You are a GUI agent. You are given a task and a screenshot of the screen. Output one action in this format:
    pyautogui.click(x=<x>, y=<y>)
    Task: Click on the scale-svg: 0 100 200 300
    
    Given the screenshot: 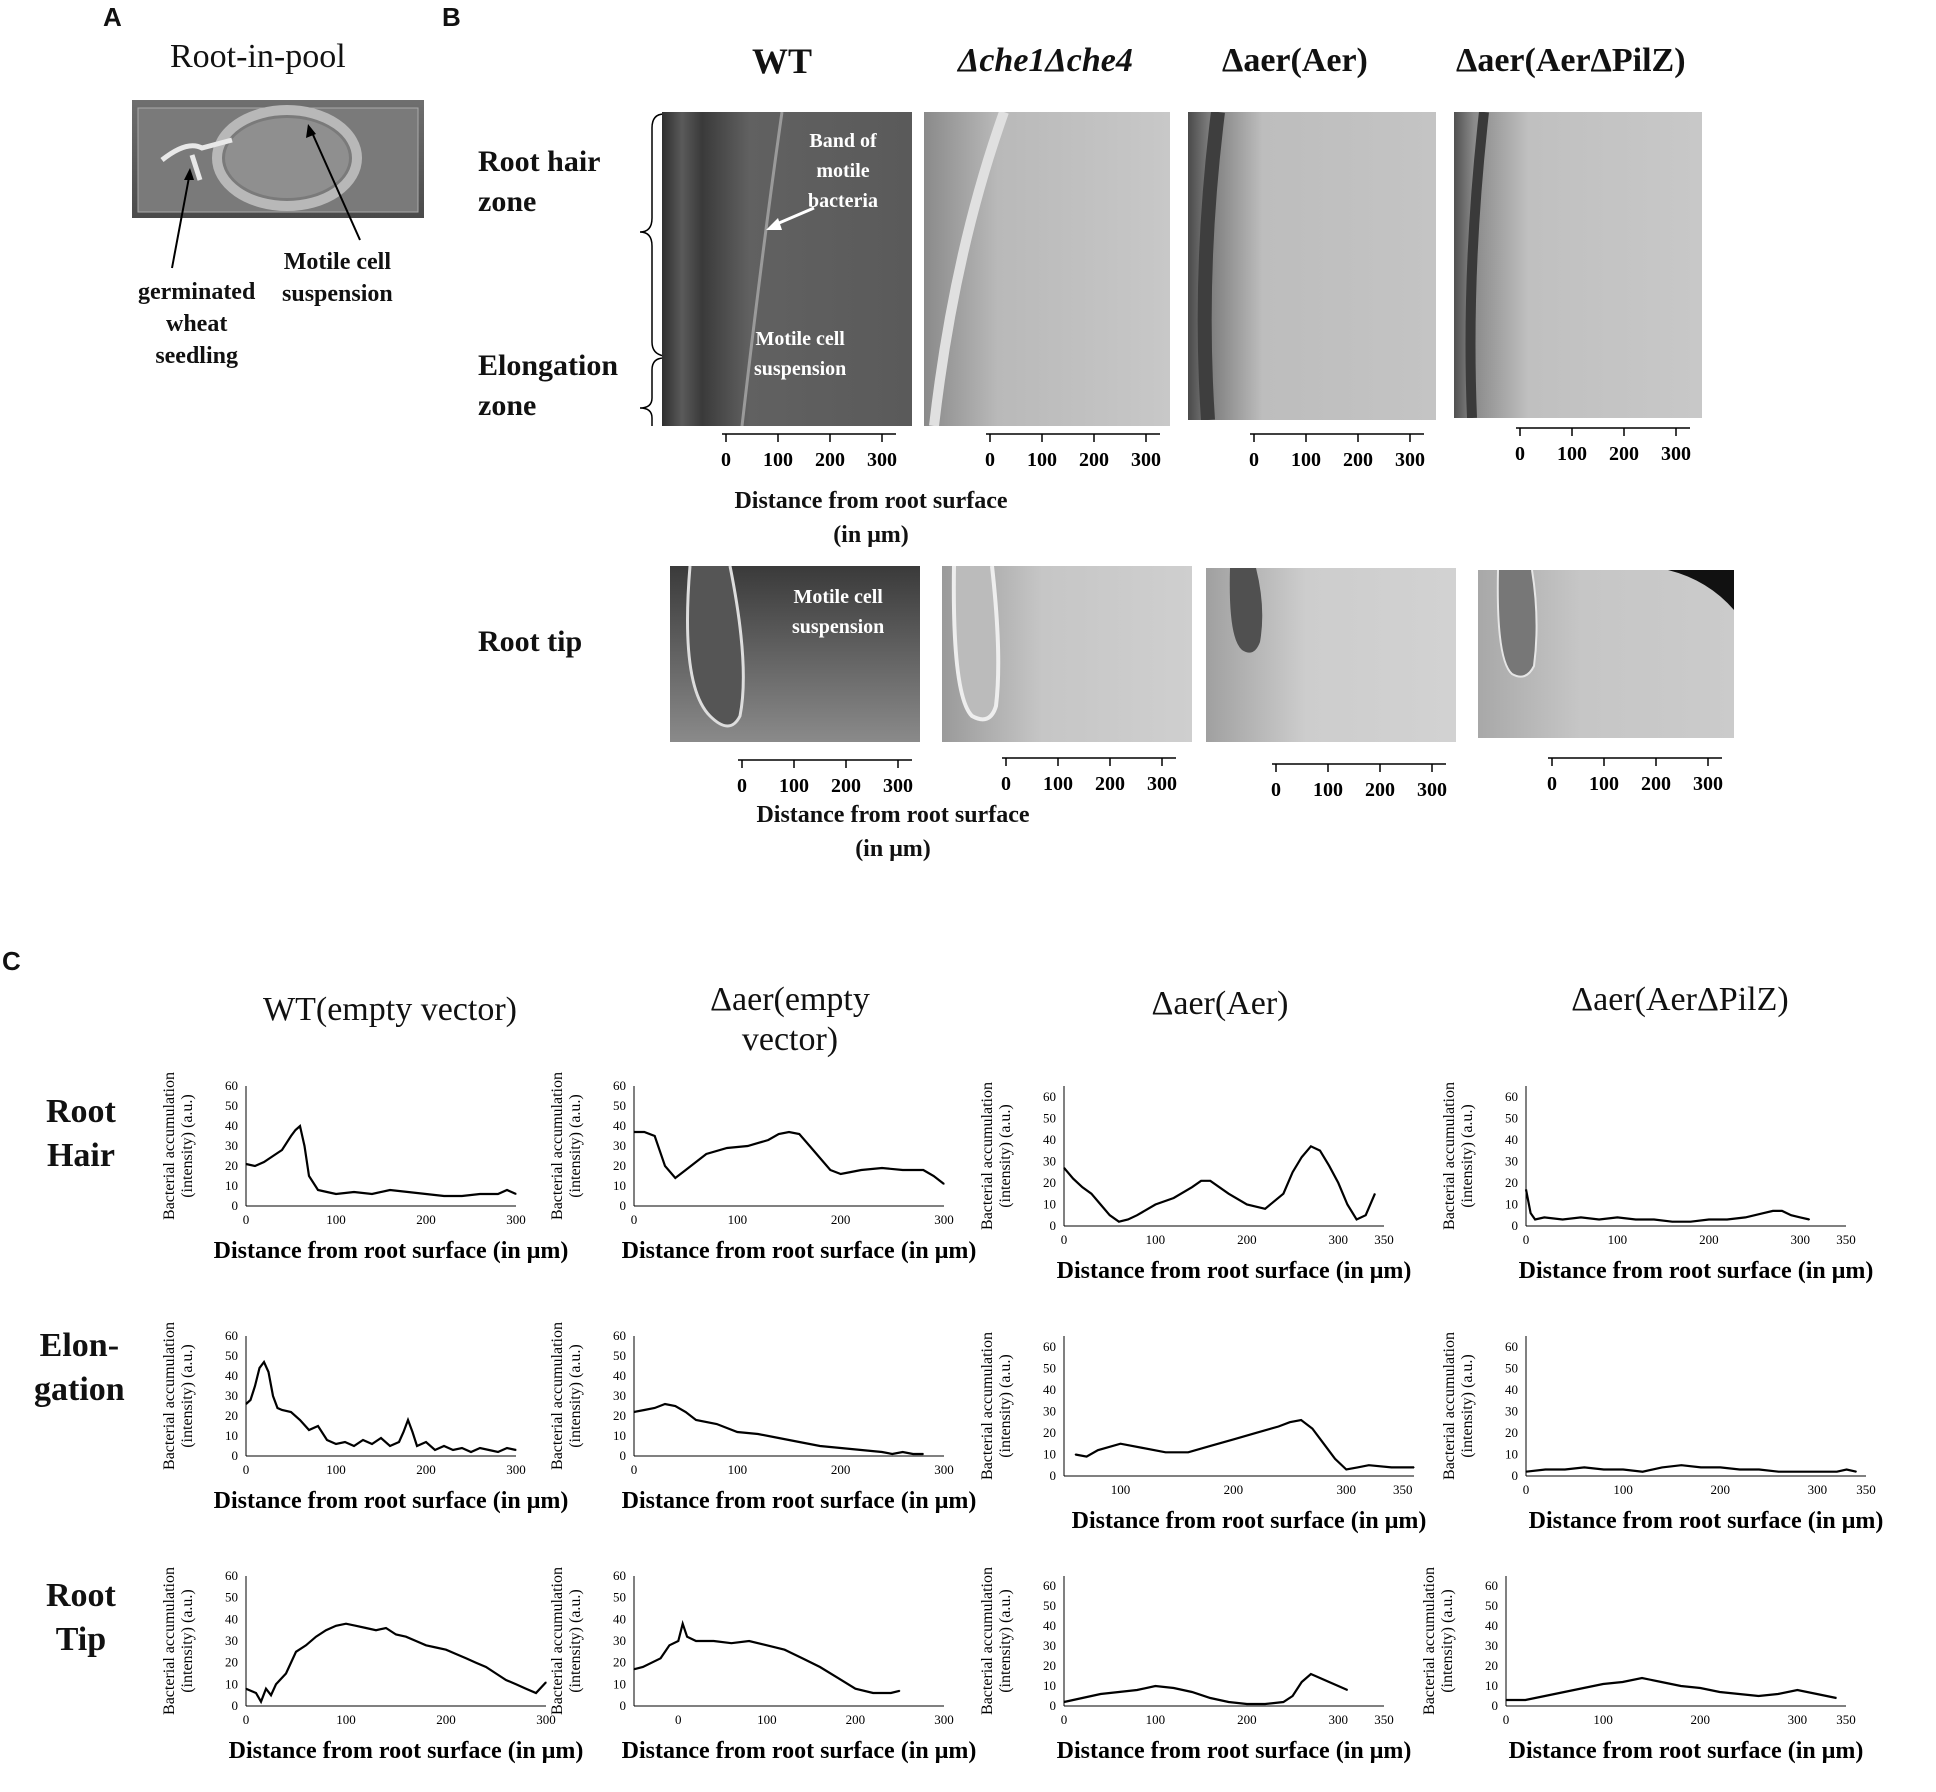 What is the action you would take?
    pyautogui.click(x=1603, y=446)
    